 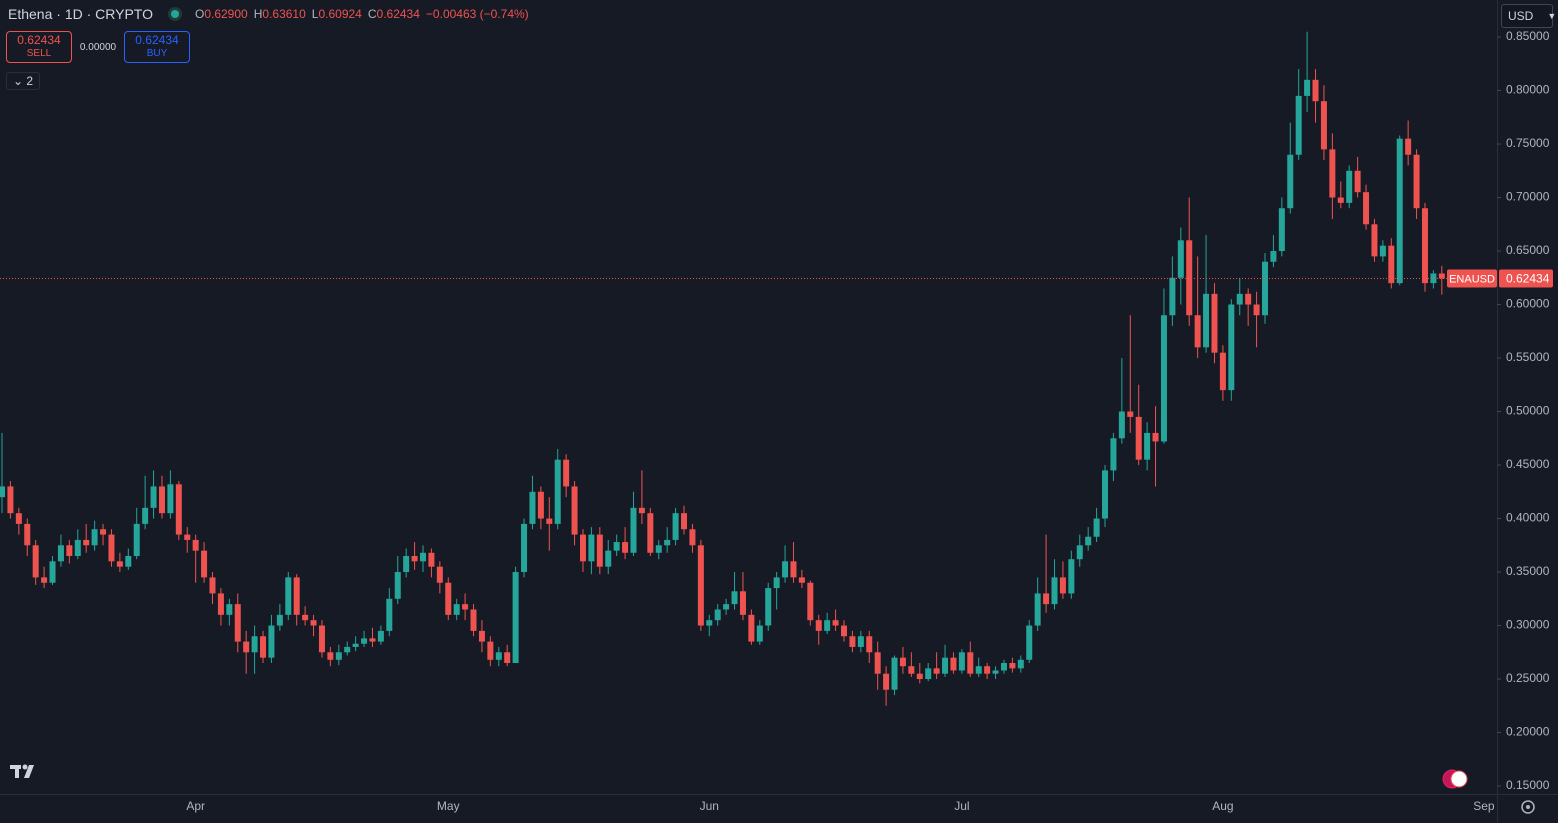 I want to click on y-tick-label: 0.50000, so click(x=1528, y=411).